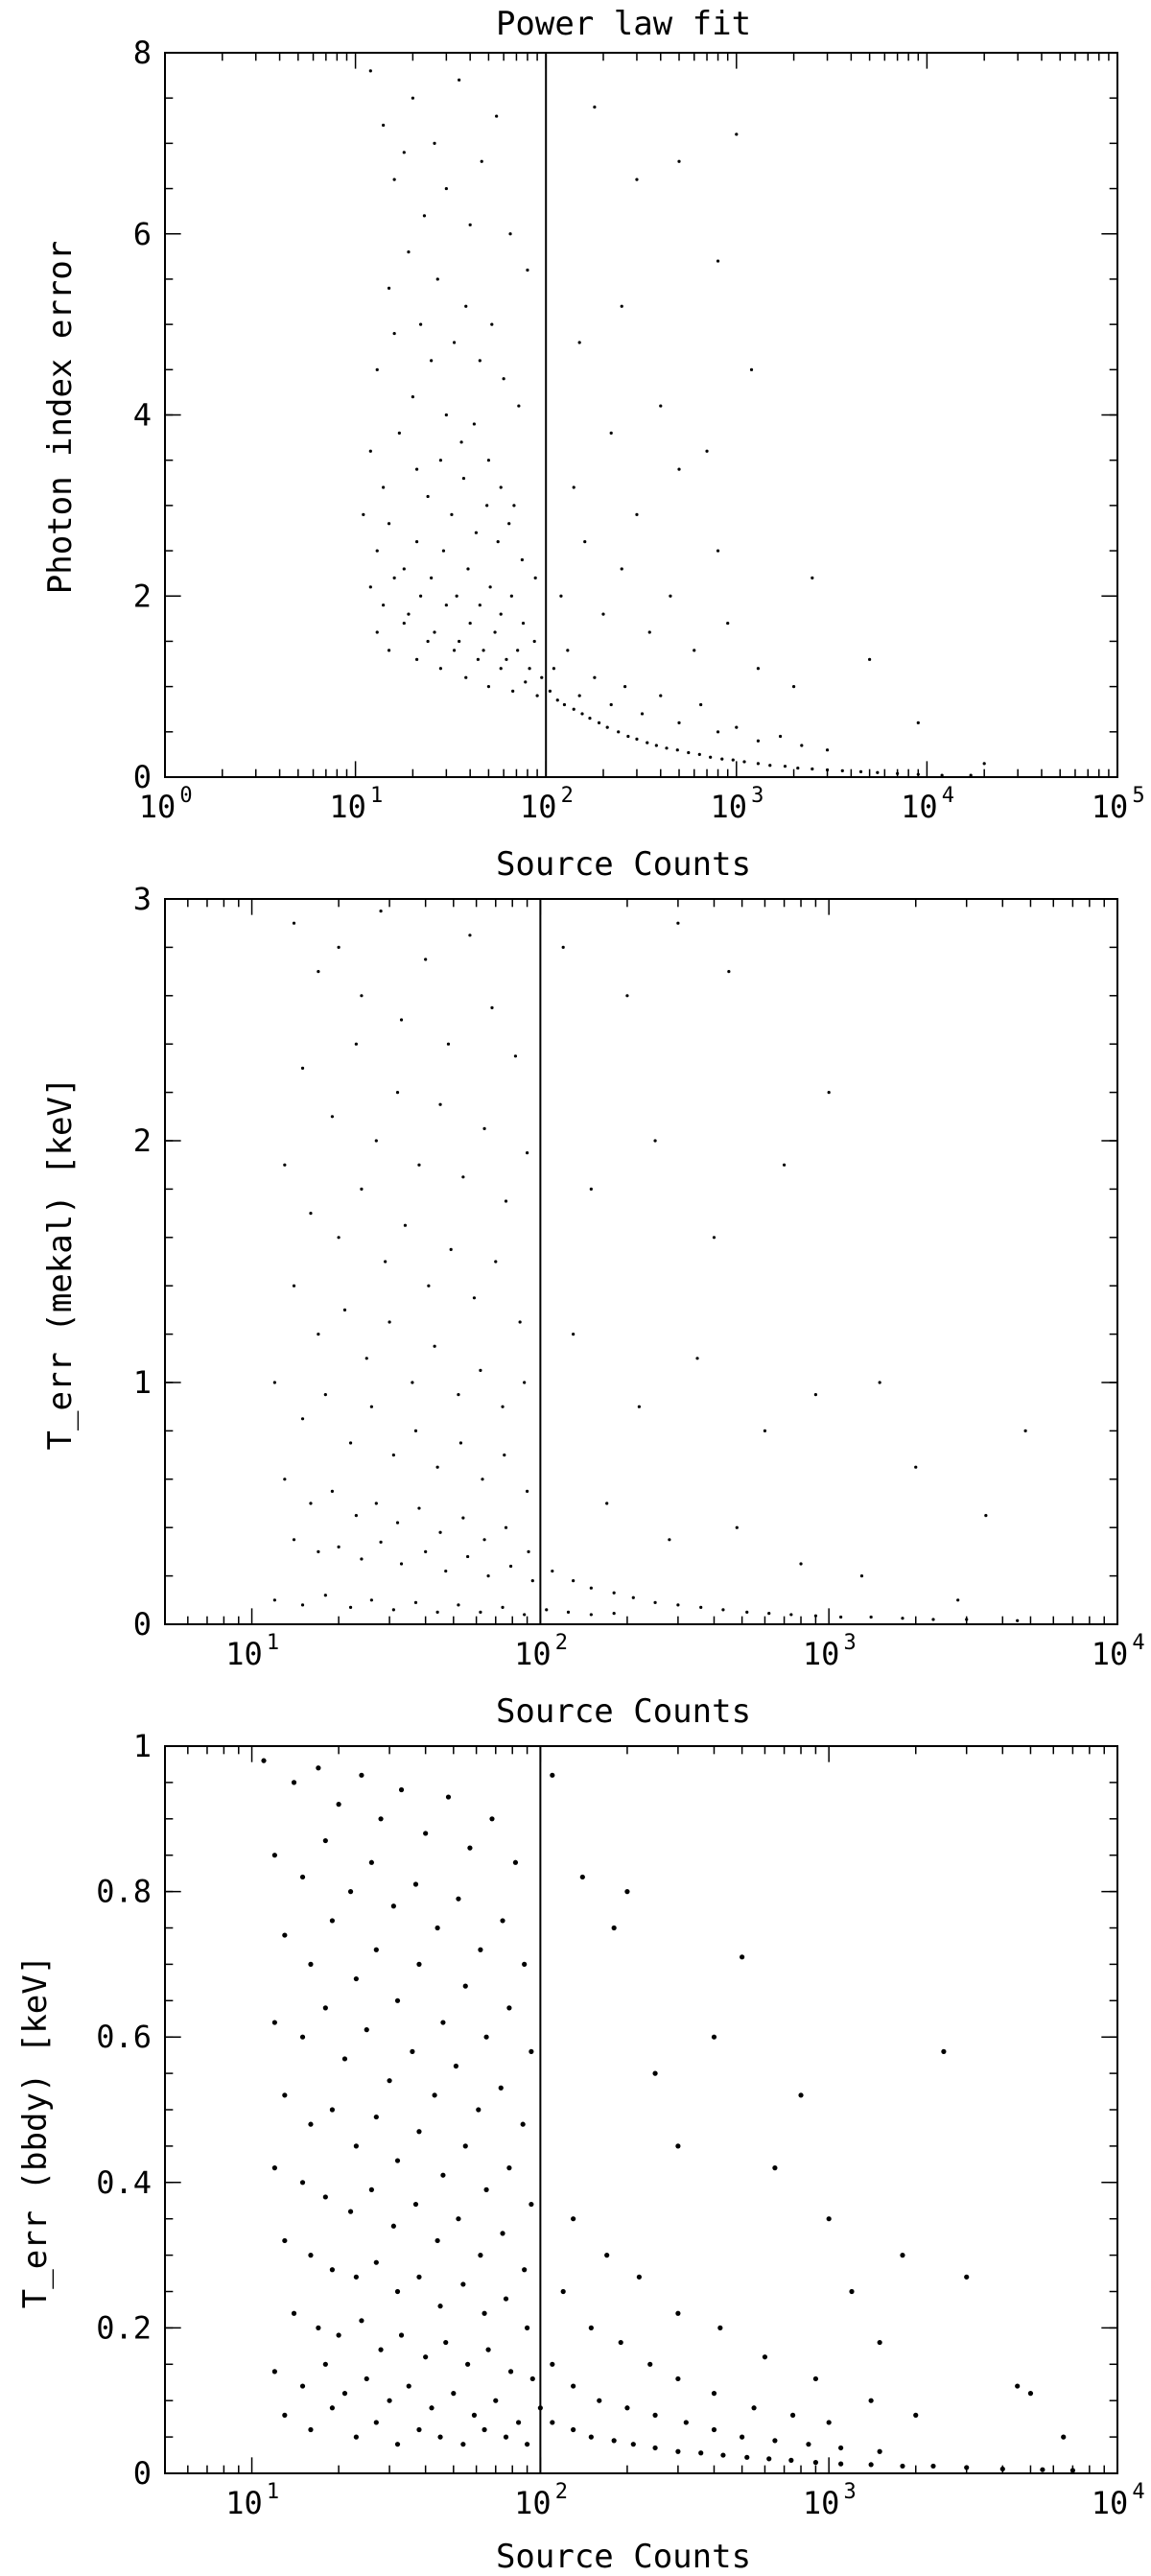  What do you see at coordinates (561, 2492) in the screenshot?
I see `x-tick-exponent: 2` at bounding box center [561, 2492].